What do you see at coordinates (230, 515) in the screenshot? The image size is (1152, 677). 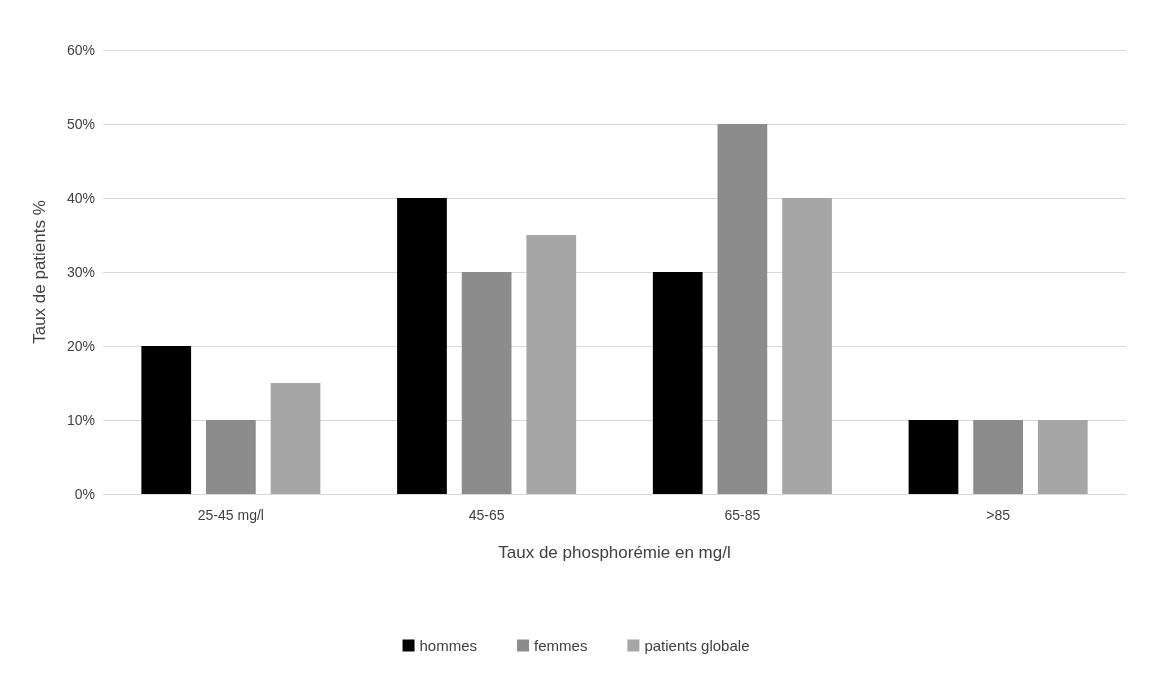 I see `x-tick-label: 25-45 mg/l` at bounding box center [230, 515].